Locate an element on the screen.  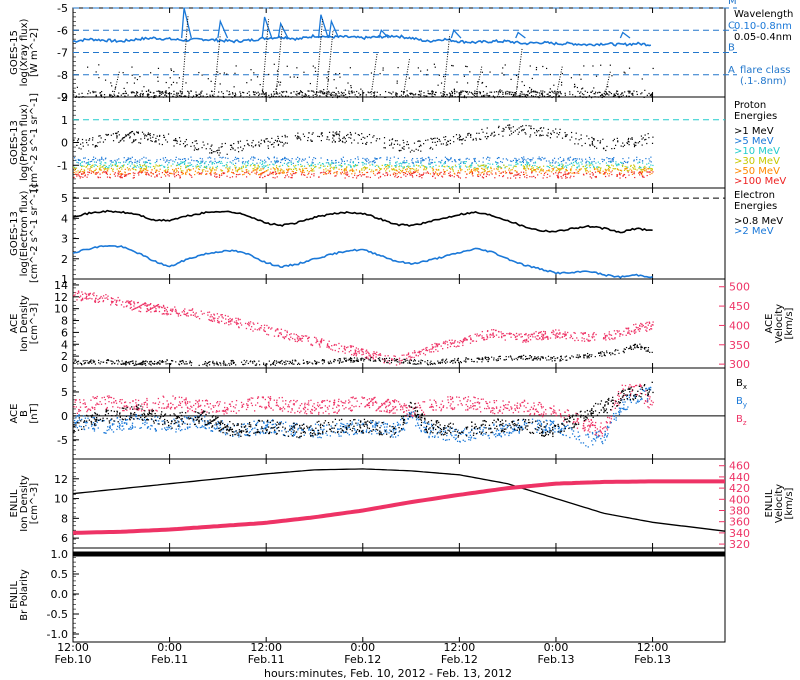
ace-density-point is located at coordinates (396, 360).